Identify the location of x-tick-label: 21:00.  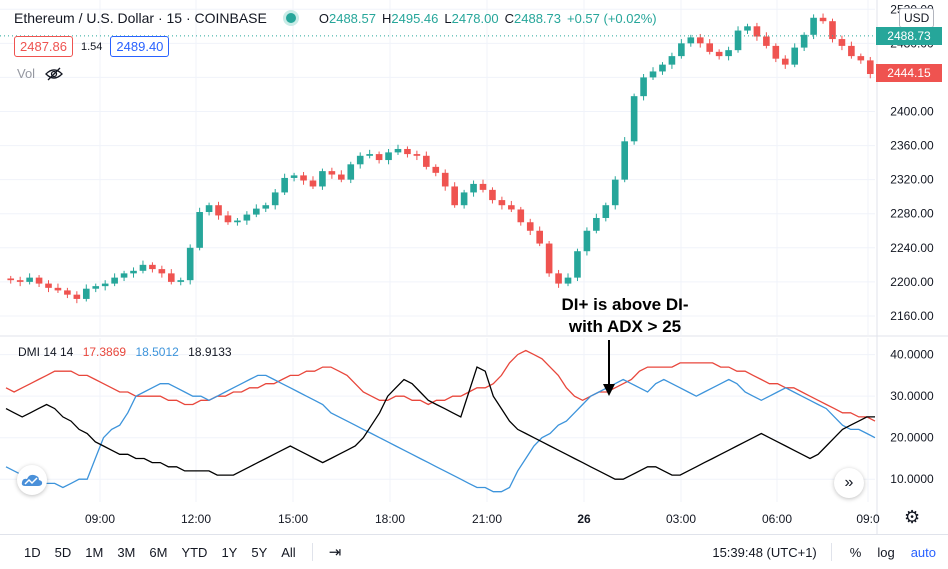
(487, 519).